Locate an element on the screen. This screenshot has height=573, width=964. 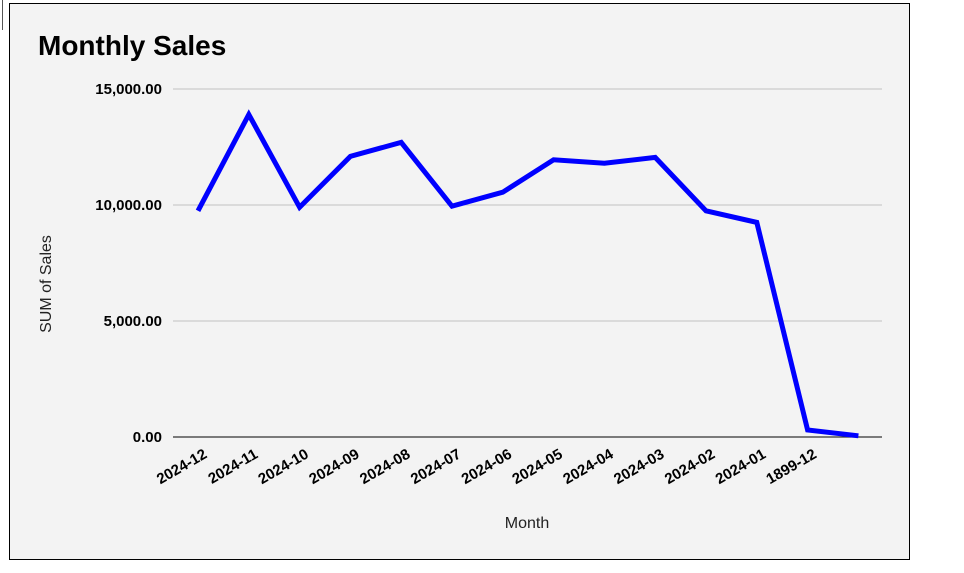
chart-title: Monthly Sales is located at coordinates (132, 45).